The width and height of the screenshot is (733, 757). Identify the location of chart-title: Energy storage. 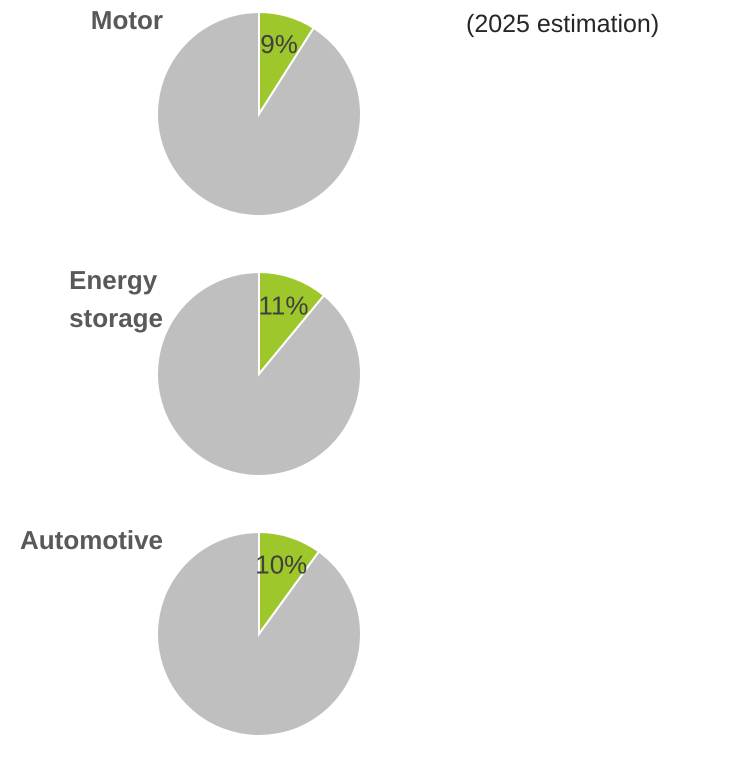
(116, 299).